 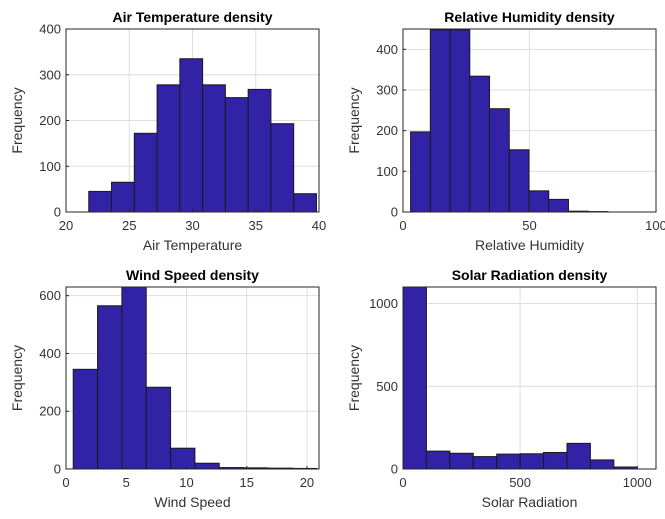 I want to click on y-tick-label: 600, so click(x=50, y=295).